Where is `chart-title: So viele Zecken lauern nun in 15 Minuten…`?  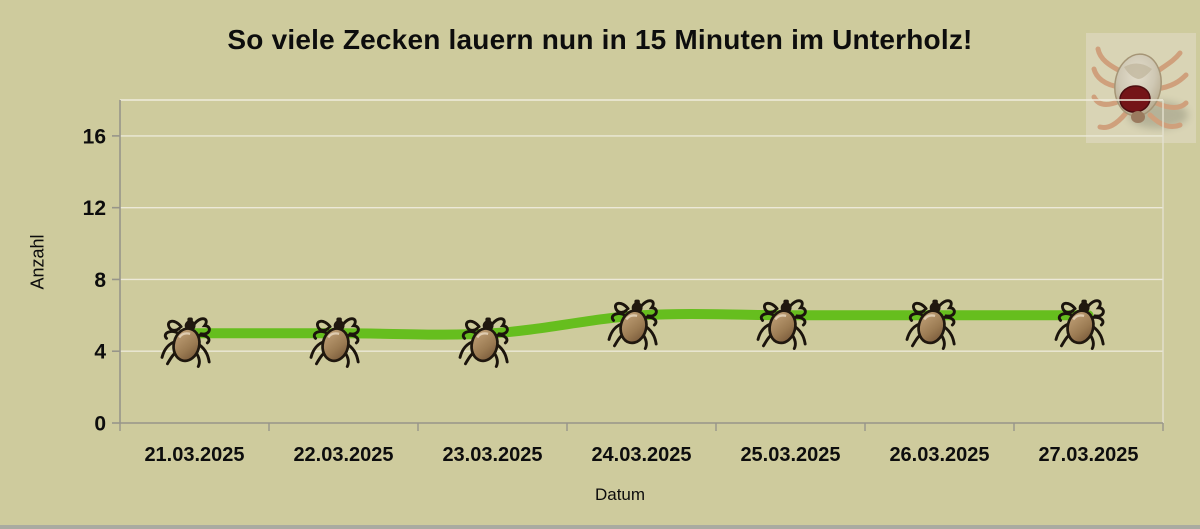
chart-title: So viele Zecken lauern nun in 15 Minuten… is located at coordinates (600, 39).